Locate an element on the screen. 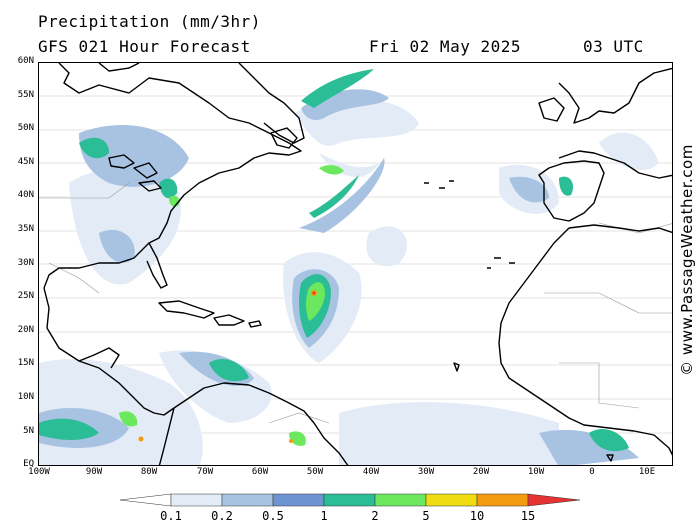  lon-label: 20W is located at coordinates (481, 472).